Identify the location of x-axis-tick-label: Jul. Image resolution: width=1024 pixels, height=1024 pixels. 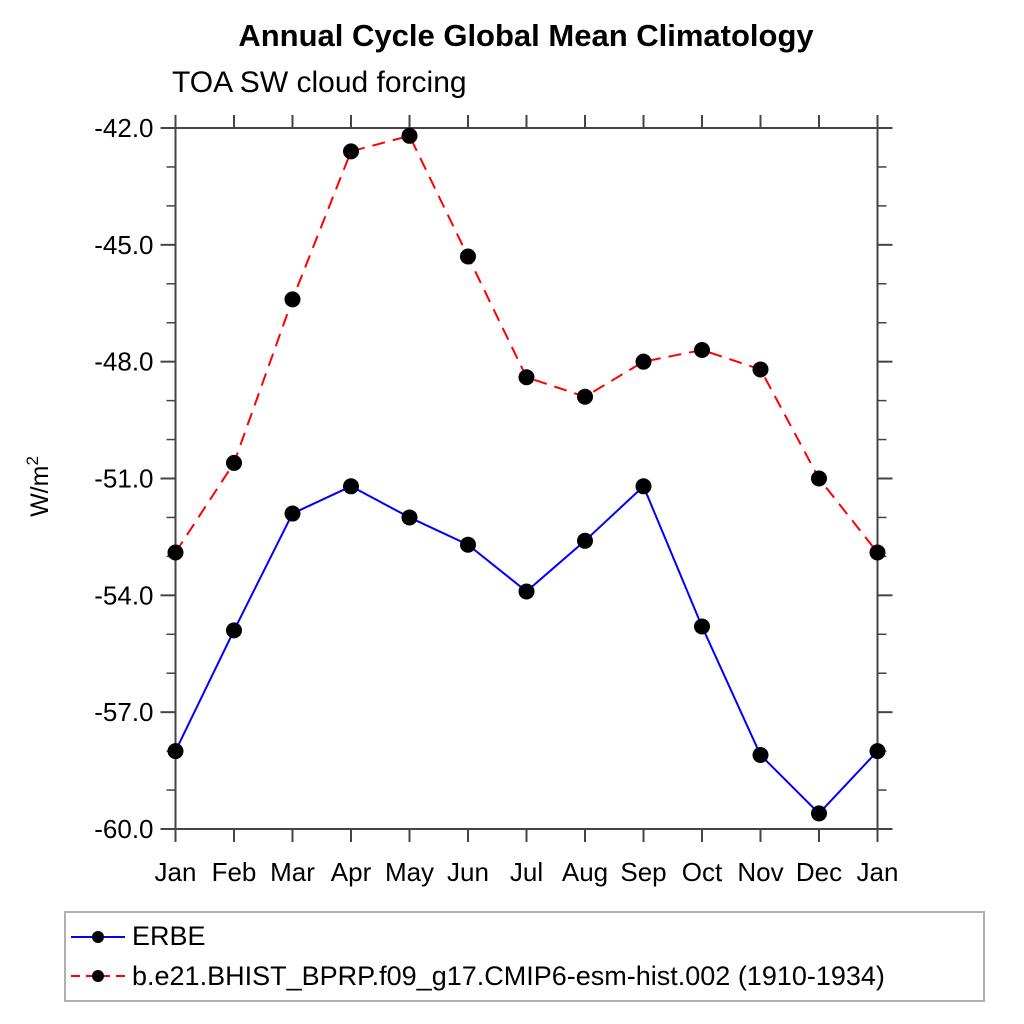
(526, 872).